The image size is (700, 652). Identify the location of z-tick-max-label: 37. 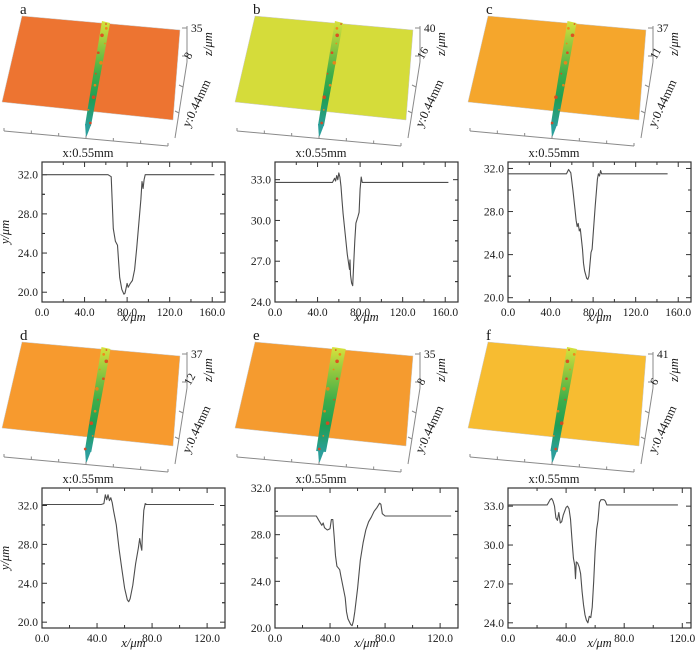
(197, 355).